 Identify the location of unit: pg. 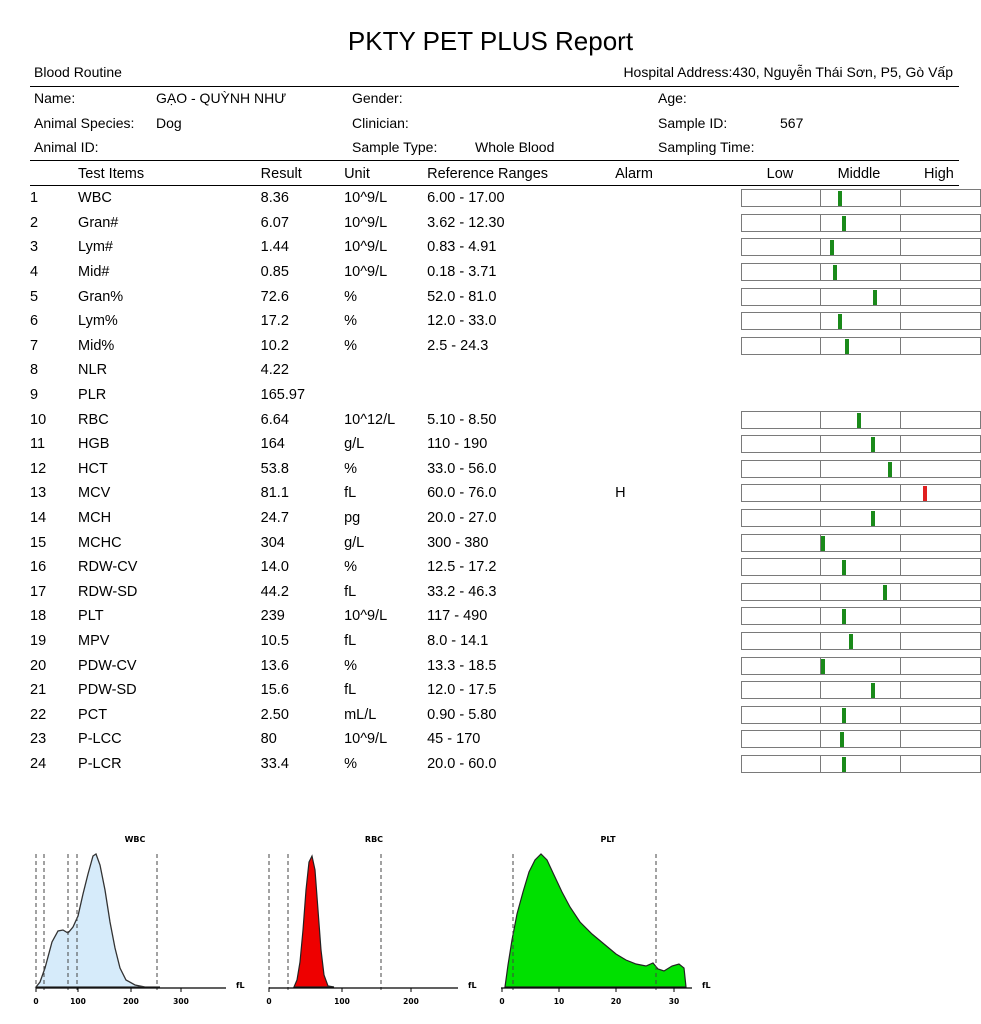
(352, 518).